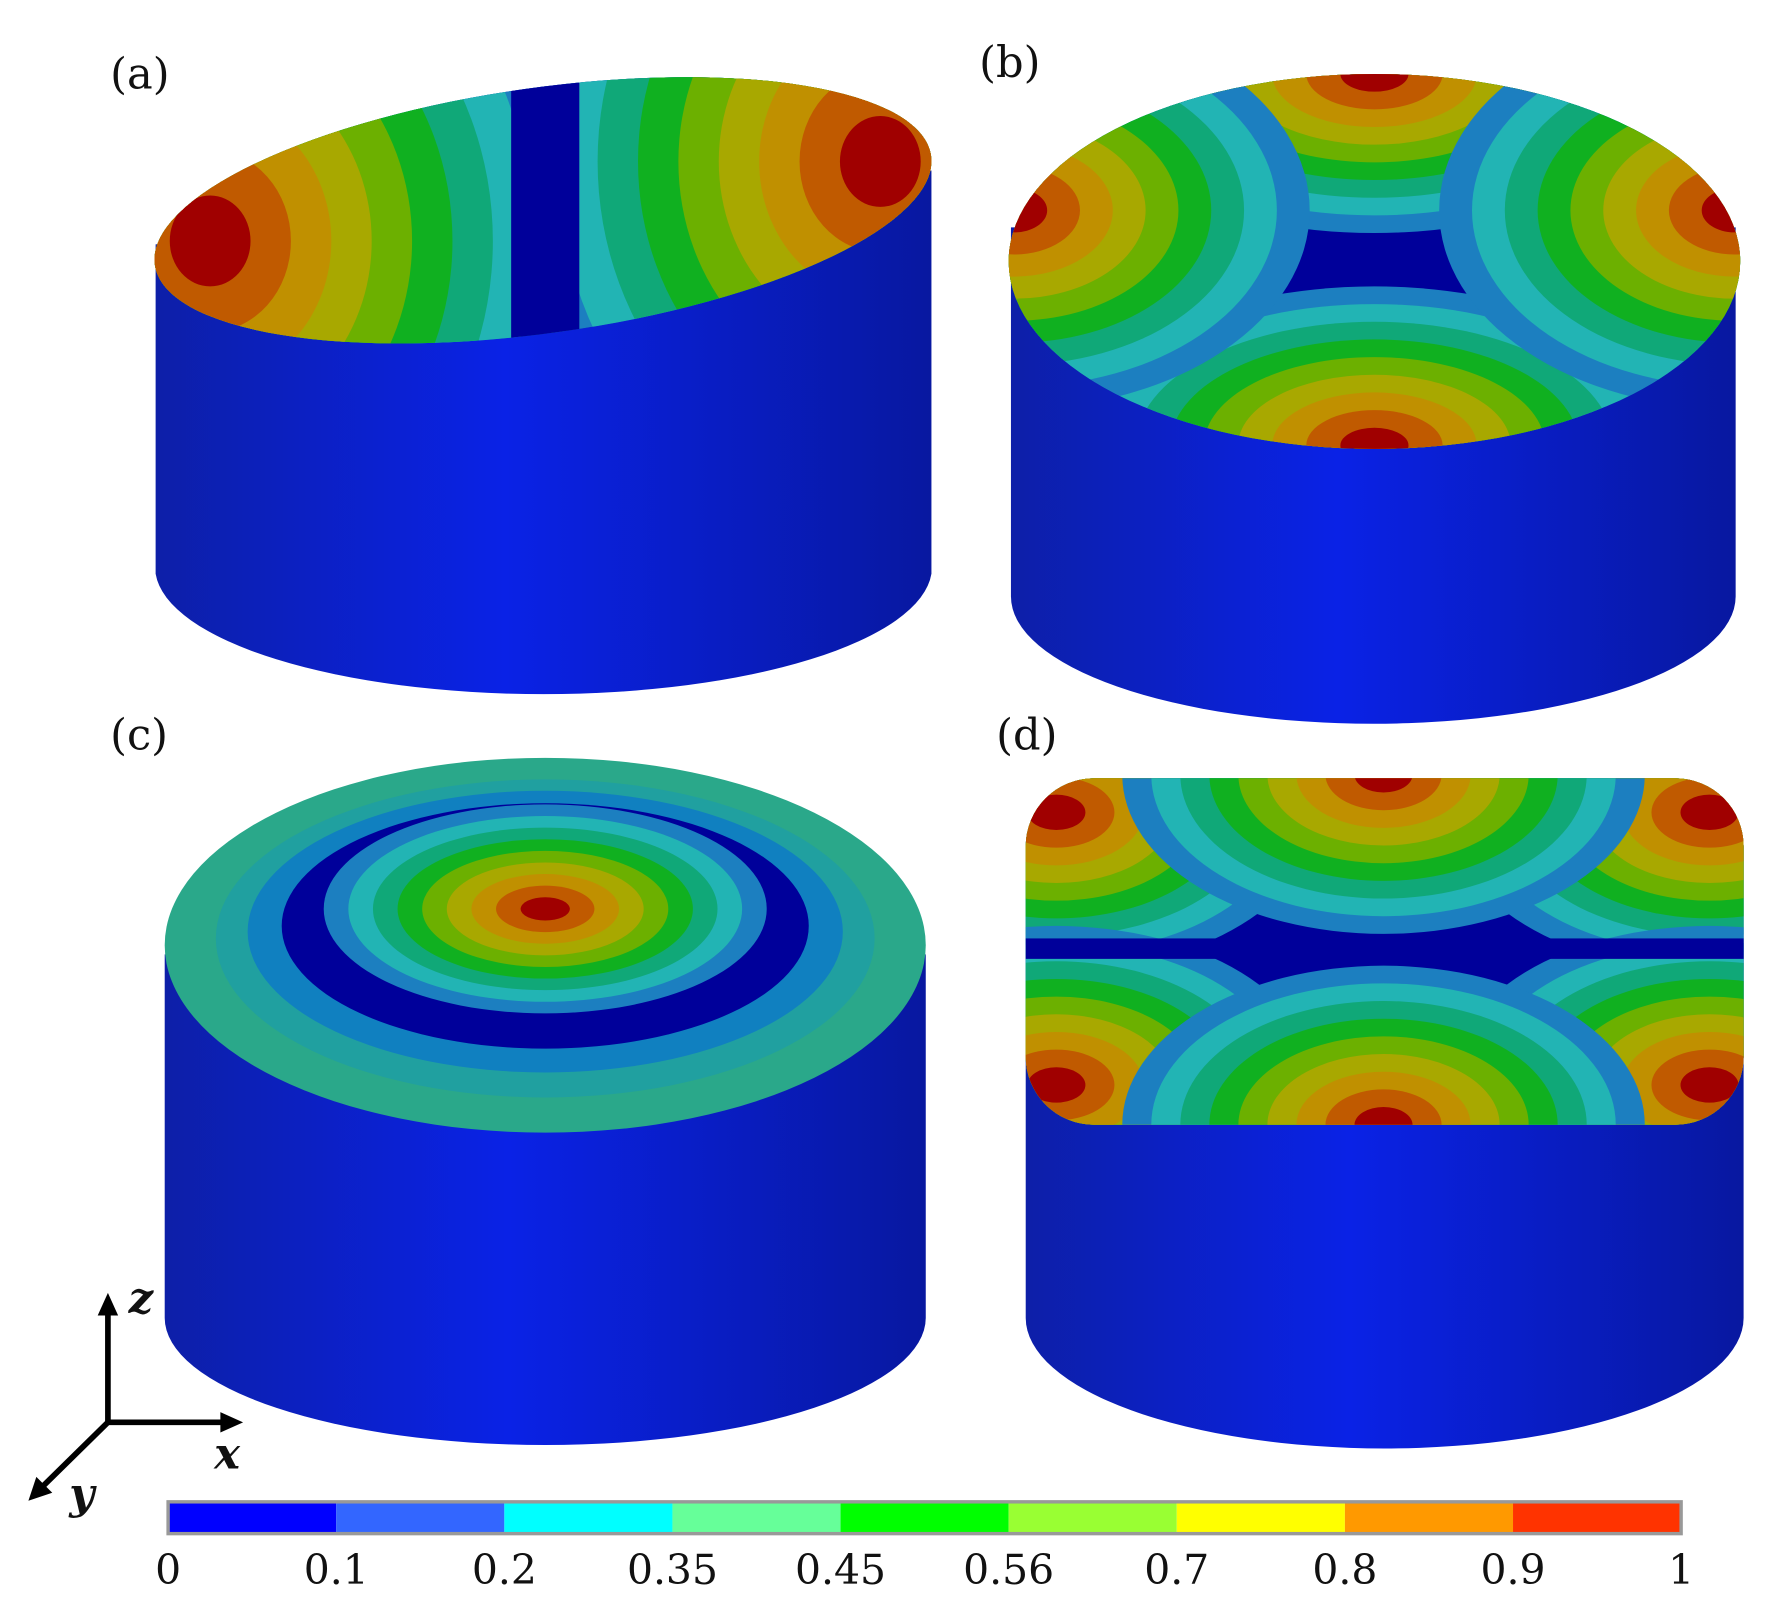 This screenshot has width=1772, height=1619. Describe the element at coordinates (139, 736) in the screenshot. I see `panel-label: (c)` at that location.